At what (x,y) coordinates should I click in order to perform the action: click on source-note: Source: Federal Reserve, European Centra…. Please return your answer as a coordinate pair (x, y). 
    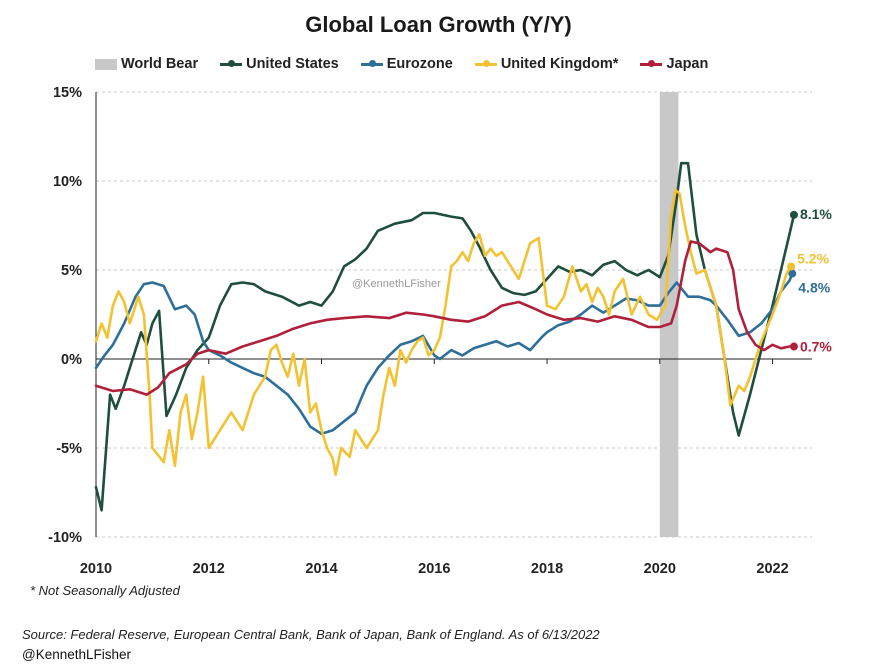
    Looking at the image, I should click on (311, 634).